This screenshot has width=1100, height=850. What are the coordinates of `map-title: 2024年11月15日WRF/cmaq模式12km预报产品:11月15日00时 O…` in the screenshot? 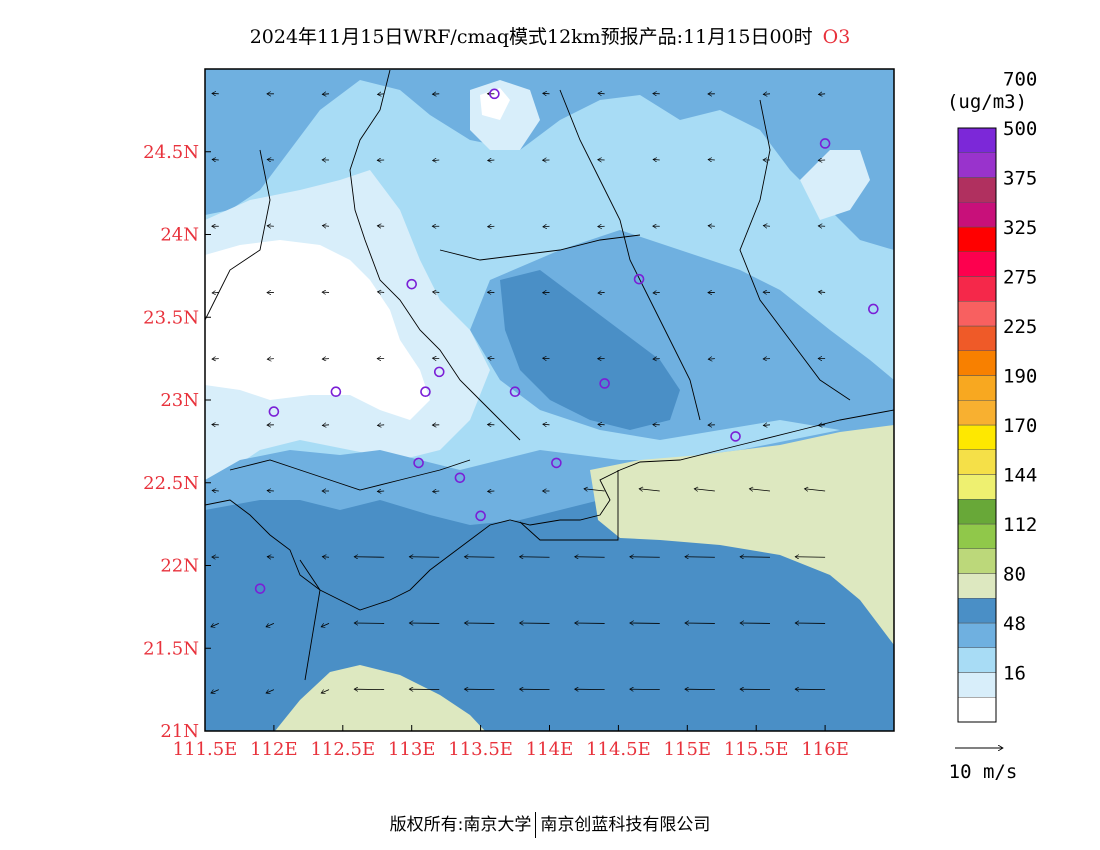 It's located at (550, 35).